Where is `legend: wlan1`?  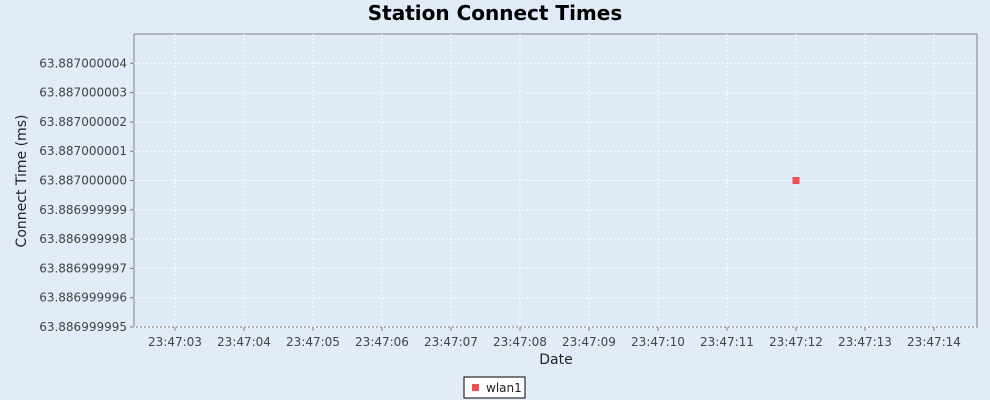 legend: wlan1 is located at coordinates (494, 387).